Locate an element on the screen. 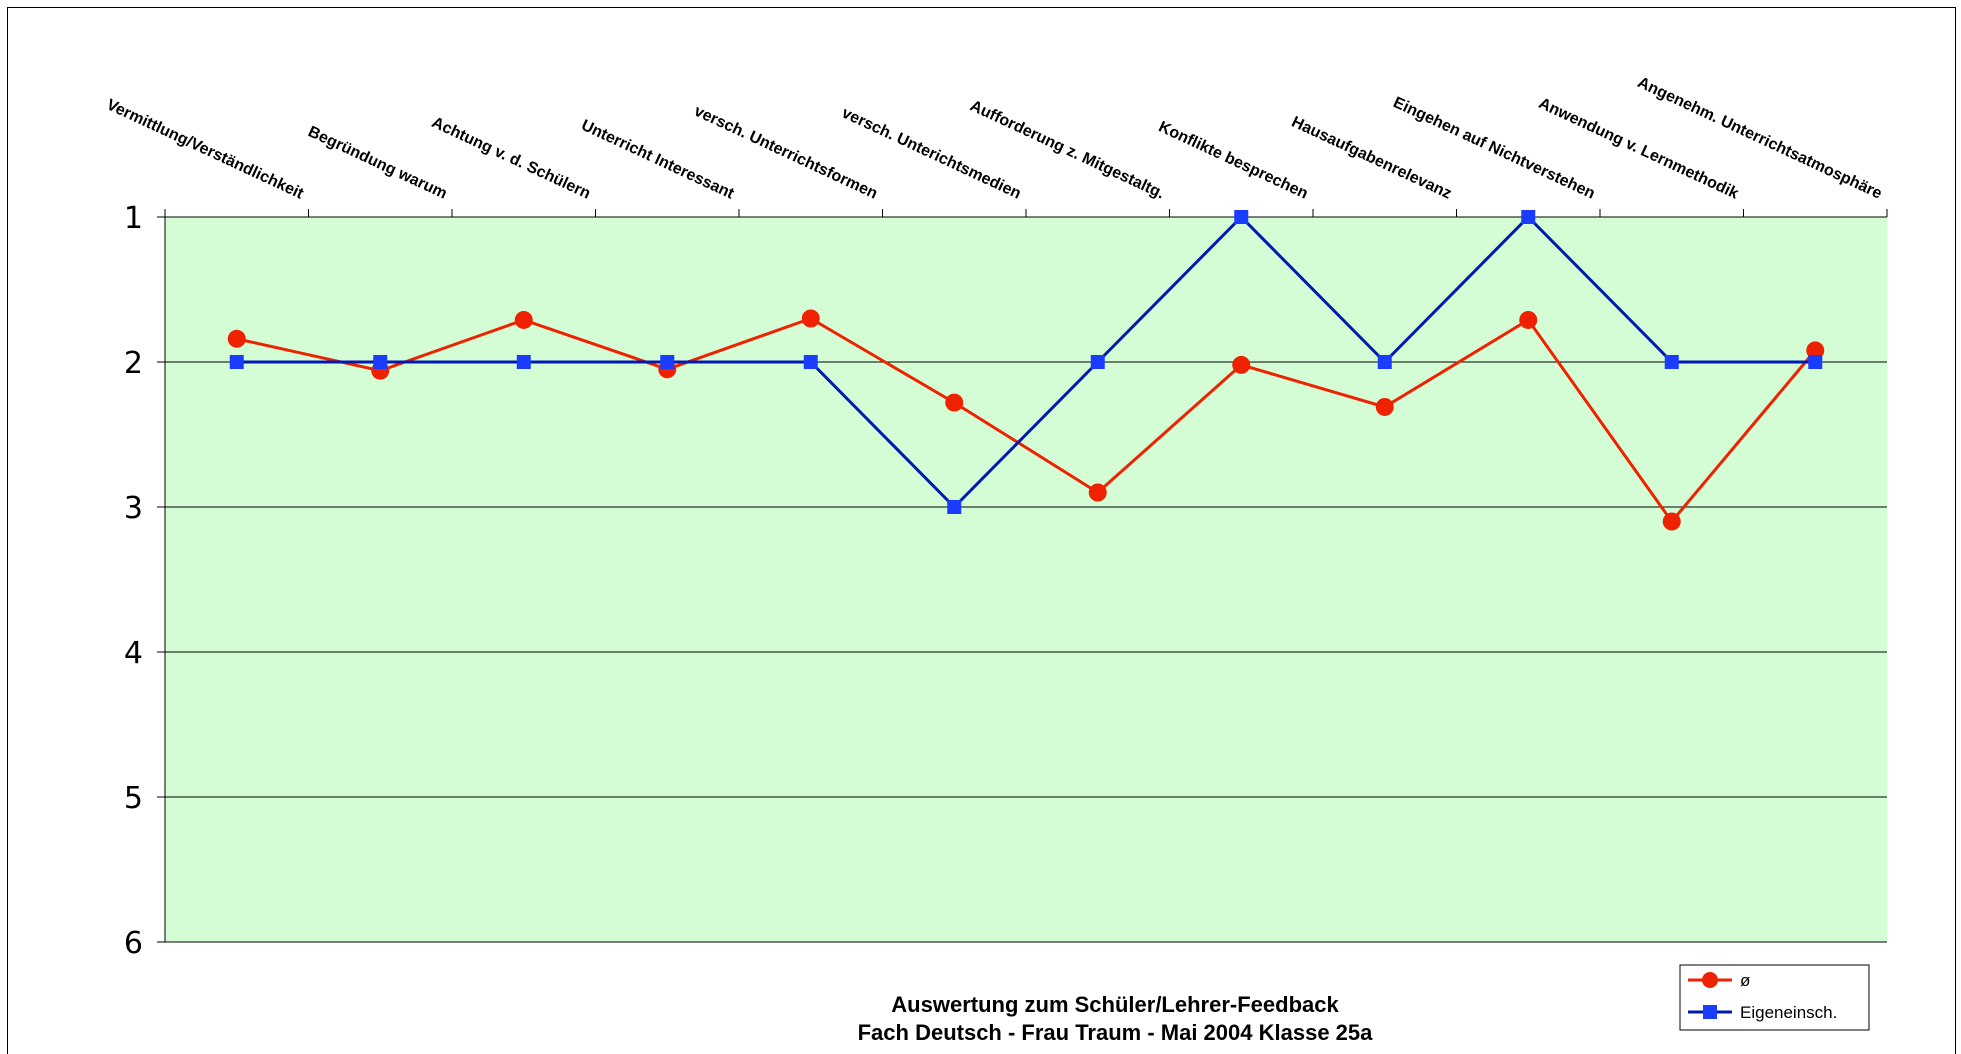 The width and height of the screenshot is (1961, 1054). y-axis: 1 2 3 4 5 6 is located at coordinates (145, 581).